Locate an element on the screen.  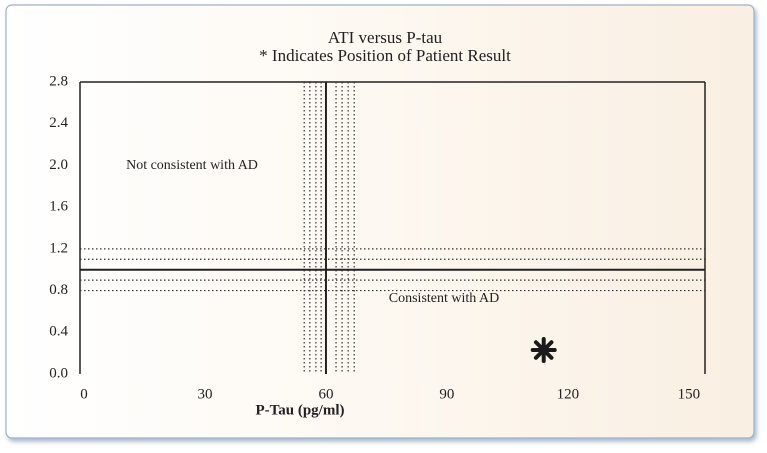
chart-subtitle: * Indicates Position of Patient Result is located at coordinates (385, 55).